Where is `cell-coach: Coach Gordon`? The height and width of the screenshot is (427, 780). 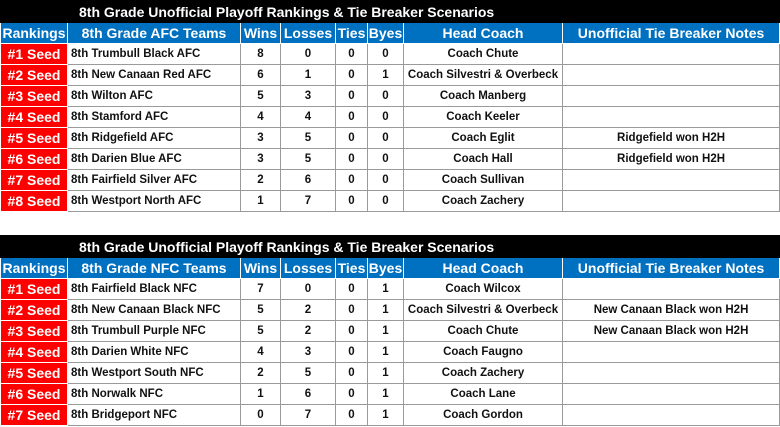 cell-coach: Coach Gordon is located at coordinates (483, 415).